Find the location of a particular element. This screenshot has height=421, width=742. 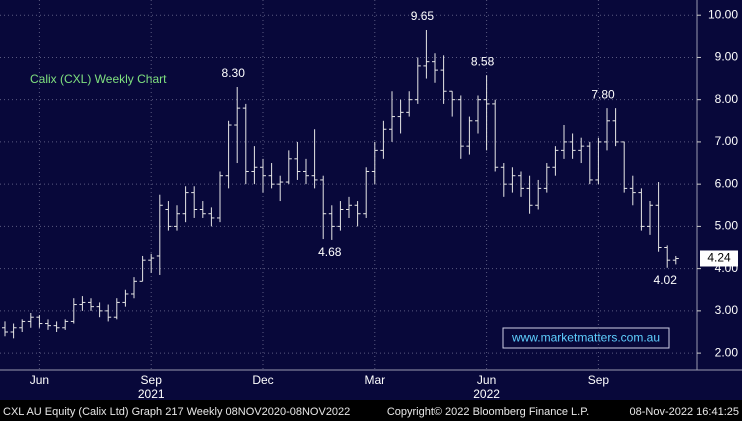

y-tick-label: 9.00 is located at coordinates (727, 57).